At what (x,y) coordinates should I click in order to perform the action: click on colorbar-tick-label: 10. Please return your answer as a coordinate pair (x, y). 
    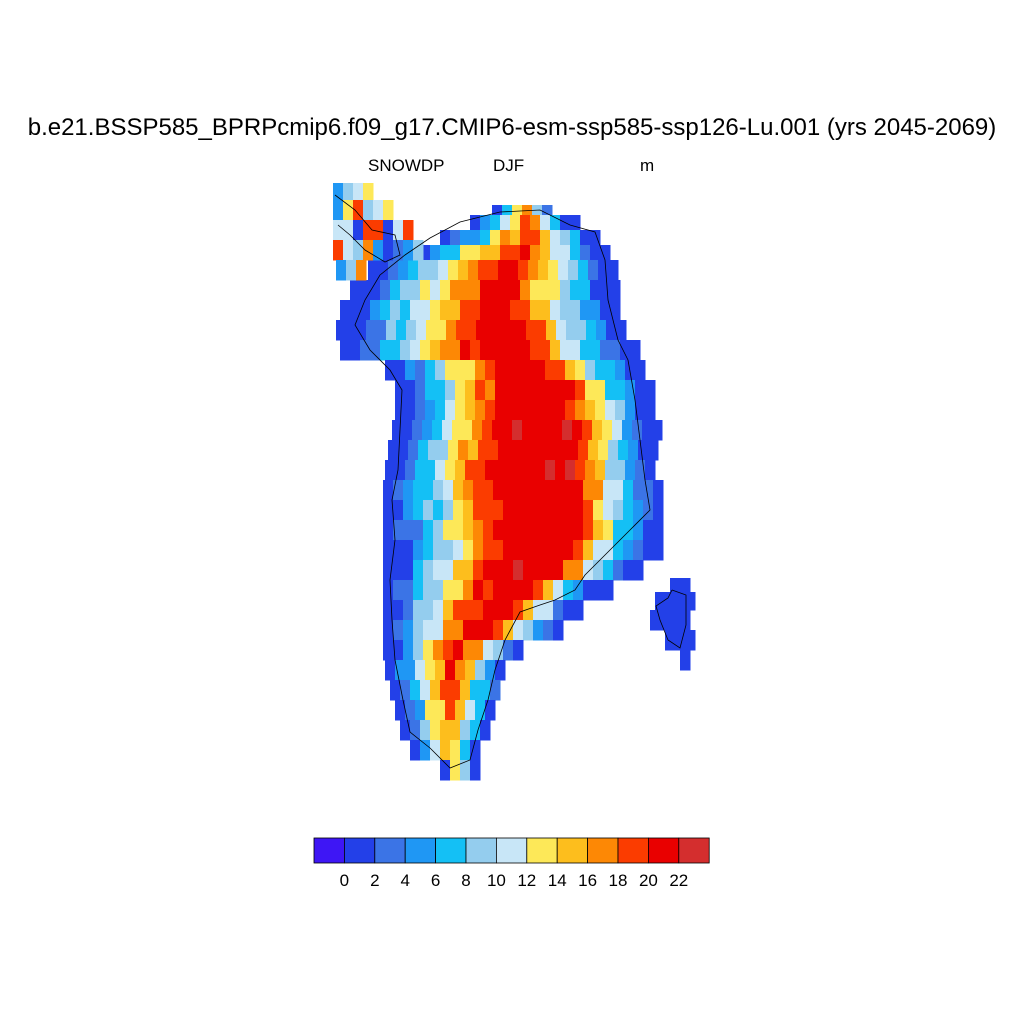
    Looking at the image, I should click on (496, 880).